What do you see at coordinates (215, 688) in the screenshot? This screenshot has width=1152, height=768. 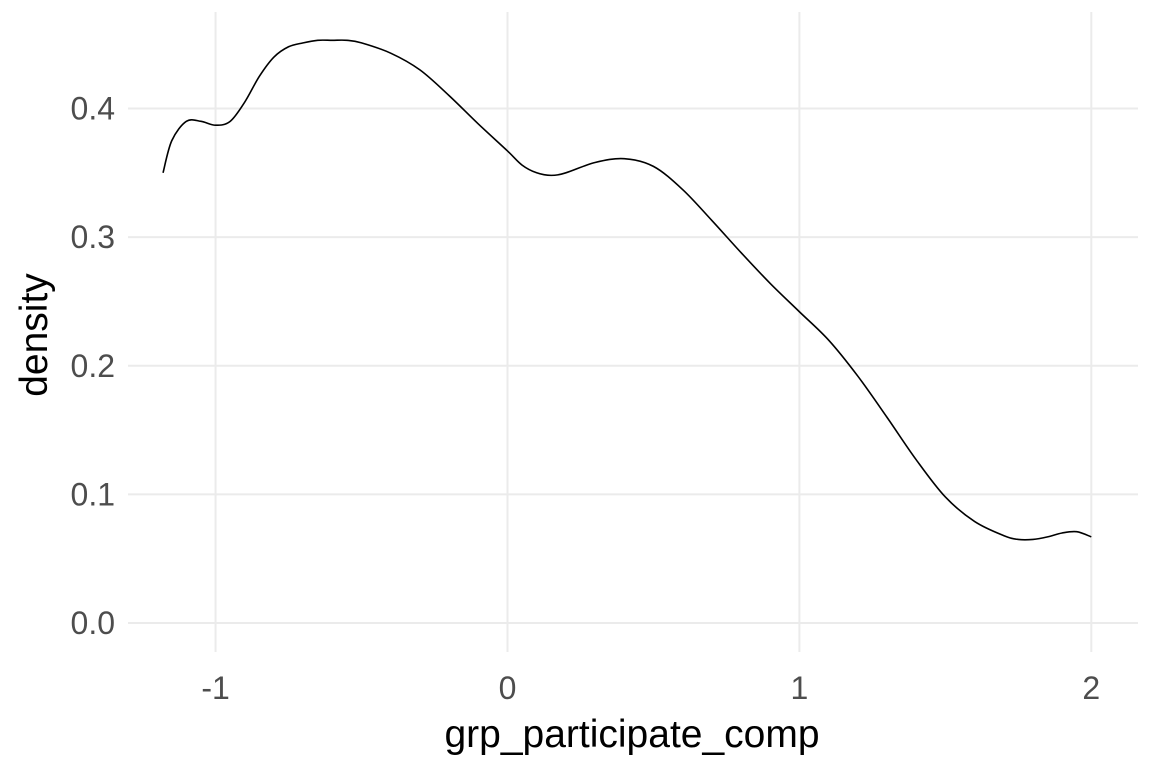 I see `x-tick-label: -1` at bounding box center [215, 688].